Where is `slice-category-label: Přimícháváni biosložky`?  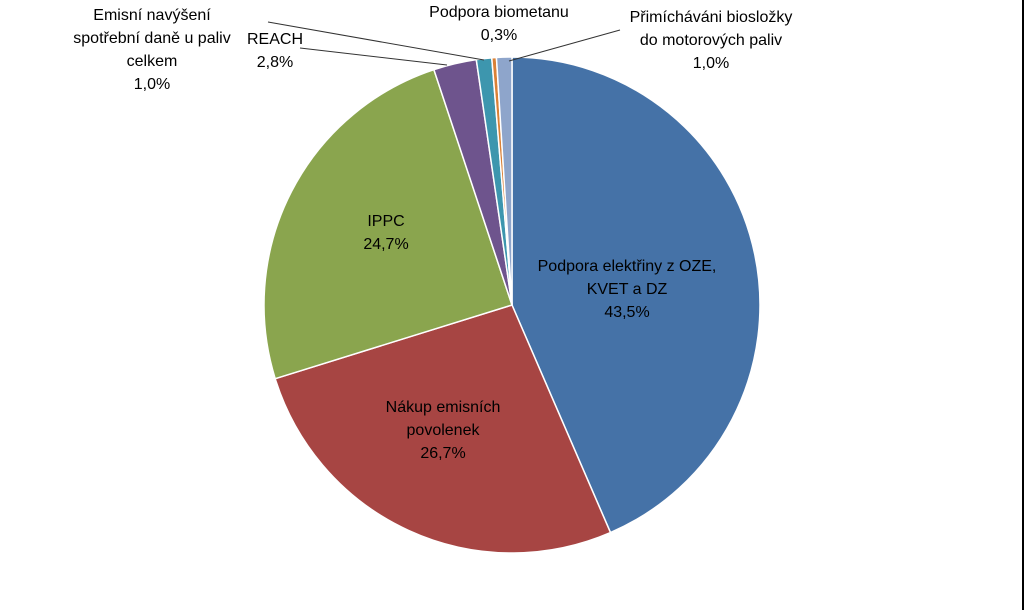 slice-category-label: Přimícháváni biosložky is located at coordinates (711, 17).